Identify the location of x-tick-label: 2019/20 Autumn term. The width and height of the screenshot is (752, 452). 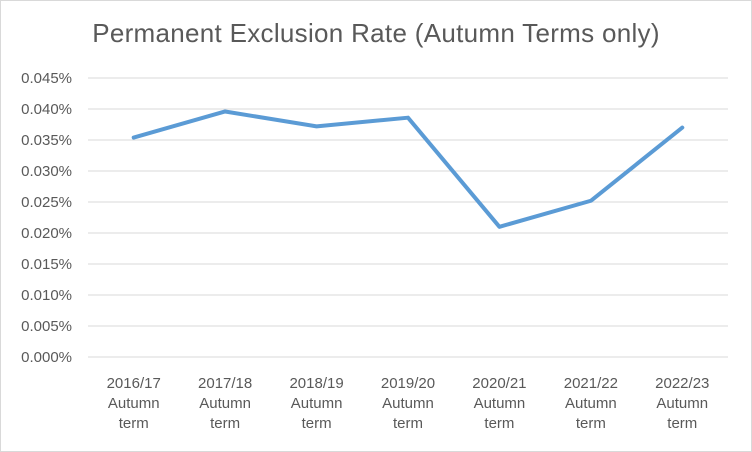
(408, 403).